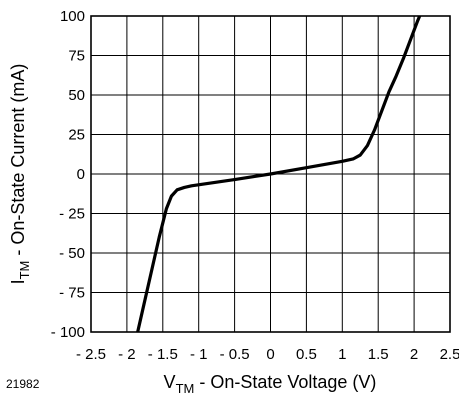 This screenshot has width=459, height=394. Describe the element at coordinates (68, 332) in the screenshot. I see `y-tick-label: - 100` at that location.